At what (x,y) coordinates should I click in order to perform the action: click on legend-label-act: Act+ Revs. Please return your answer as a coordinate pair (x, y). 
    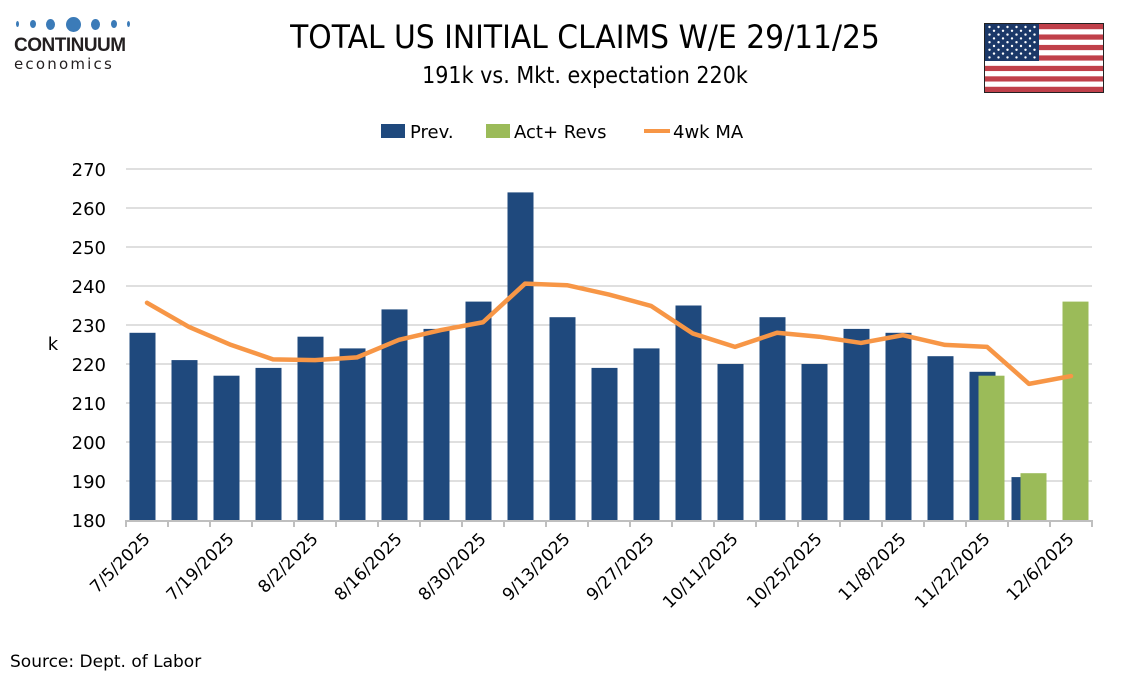
    Looking at the image, I should click on (560, 132).